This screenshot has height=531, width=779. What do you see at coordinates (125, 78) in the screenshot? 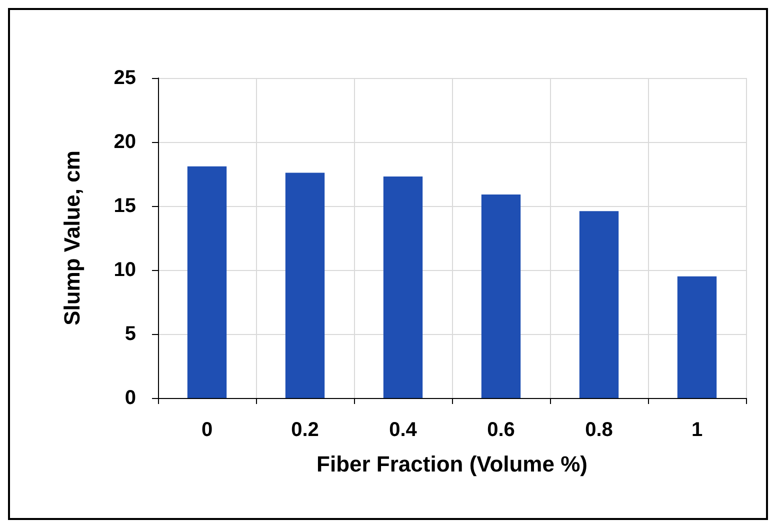
I see `y-tick-label: 25` at bounding box center [125, 78].